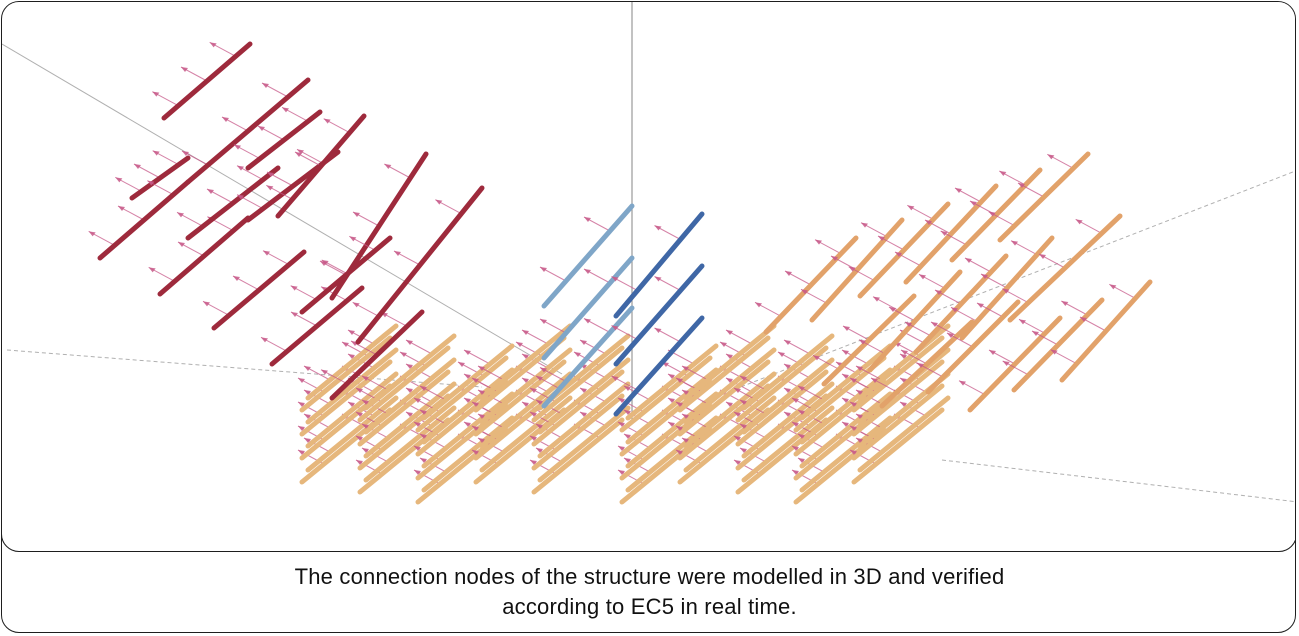  I want to click on axis-line-dashed, so click(1118, 481).